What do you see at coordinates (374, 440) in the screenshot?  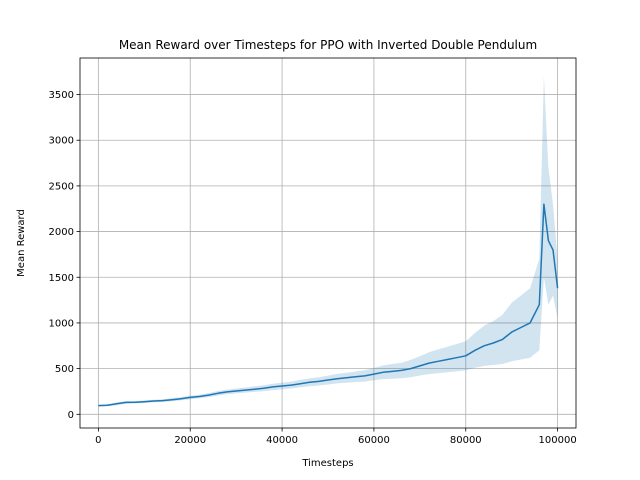 I see `x-tick-label: 60000` at bounding box center [374, 440].